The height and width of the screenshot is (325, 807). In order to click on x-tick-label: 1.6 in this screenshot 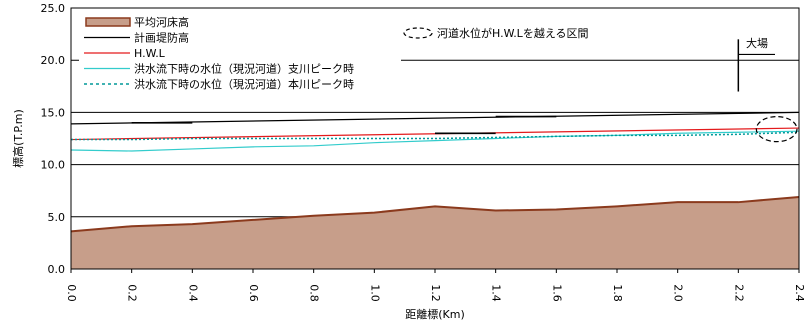, I will do `click(556, 293)`.